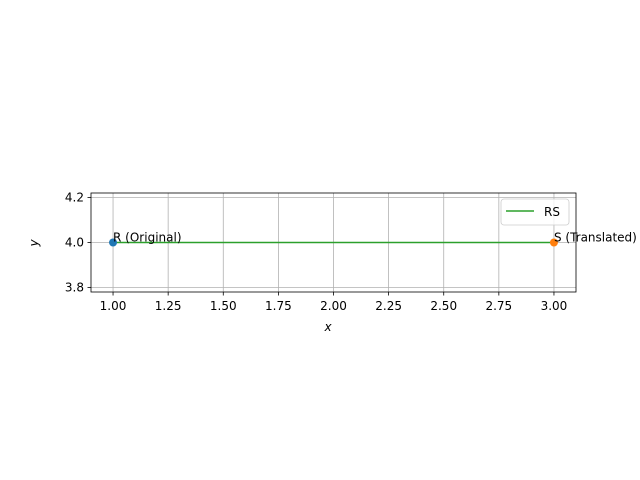 This screenshot has height=480, width=640. Describe the element at coordinates (333, 306) in the screenshot. I see `x-tick-label: 2.00` at that location.